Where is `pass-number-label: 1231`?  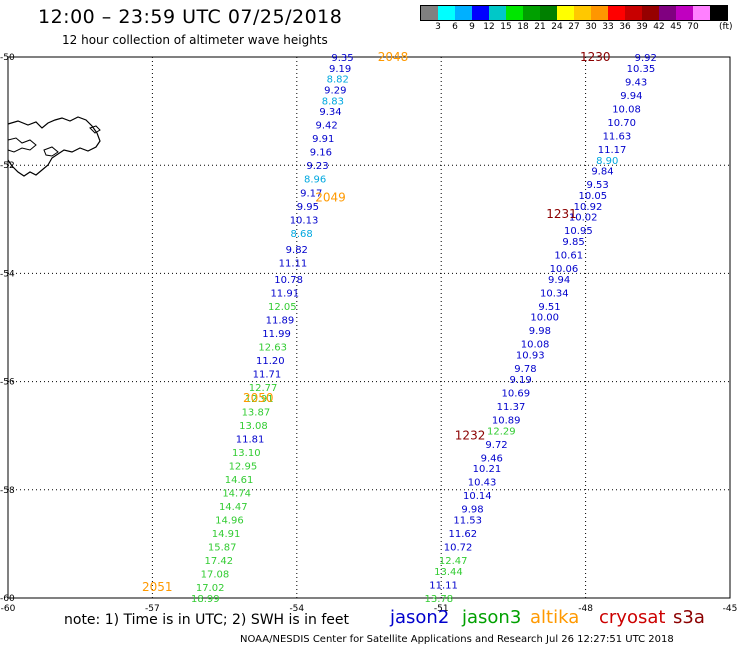
pass-number-label: 1231 is located at coordinates (561, 214).